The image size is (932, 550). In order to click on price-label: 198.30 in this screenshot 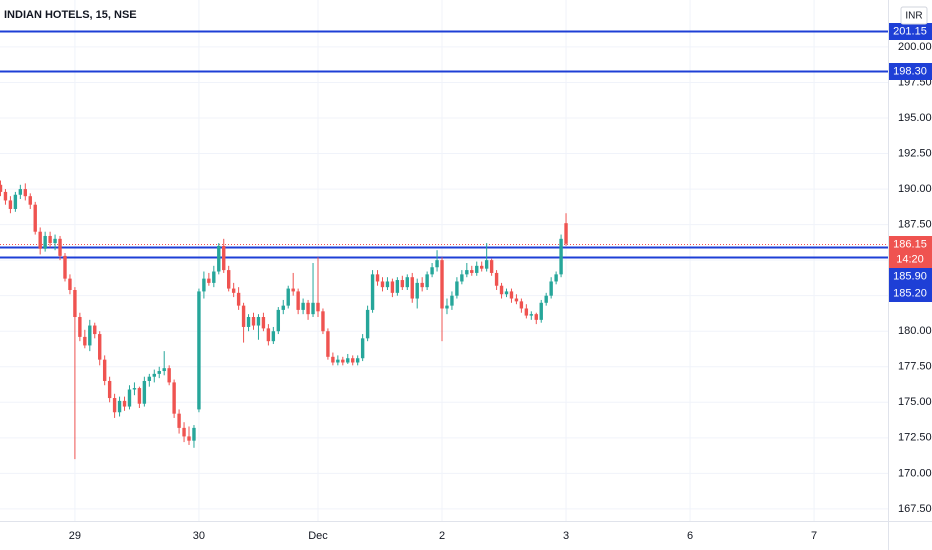, I will do `click(910, 71)`.